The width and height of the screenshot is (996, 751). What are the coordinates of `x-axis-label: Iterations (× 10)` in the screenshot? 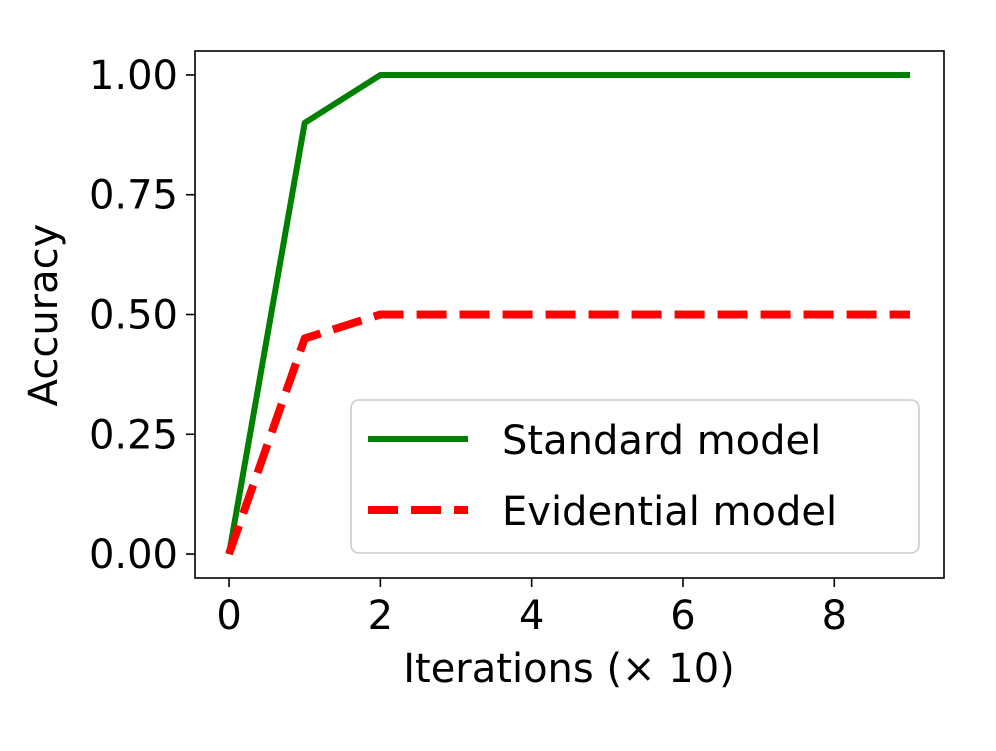 It's located at (569, 669).